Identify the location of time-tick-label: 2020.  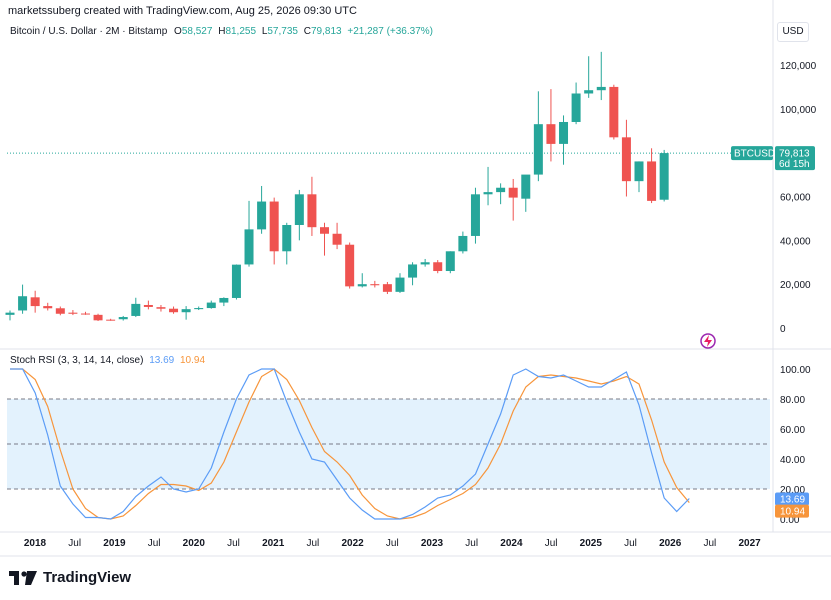
(194, 543).